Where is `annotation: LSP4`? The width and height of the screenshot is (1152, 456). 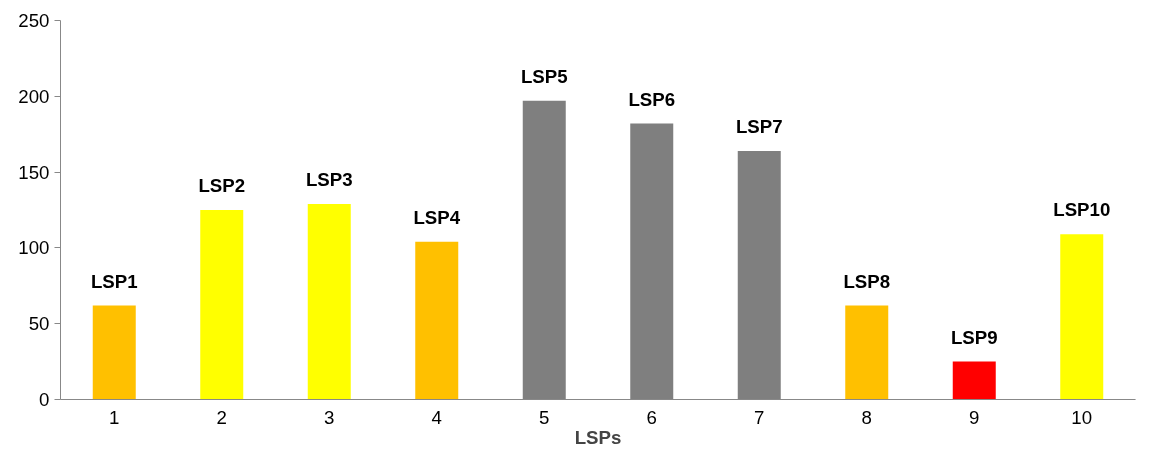 annotation: LSP4 is located at coordinates (437, 217).